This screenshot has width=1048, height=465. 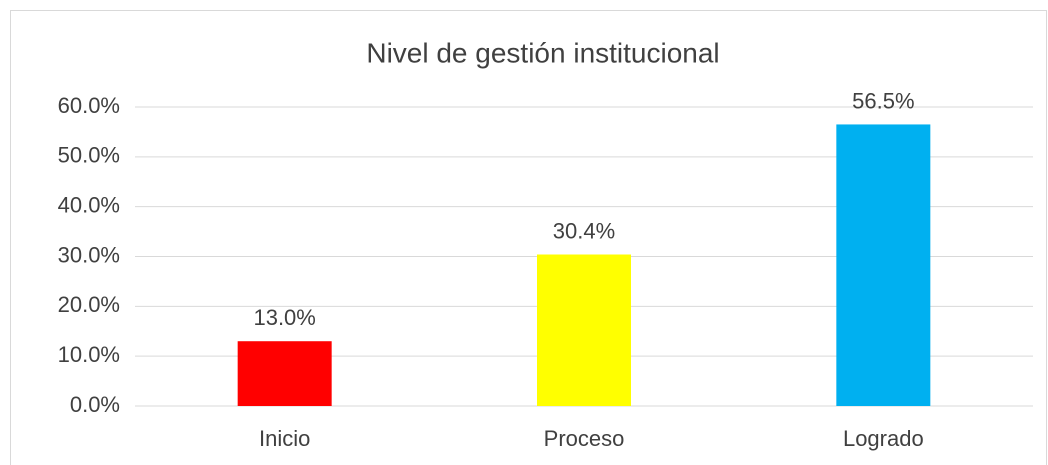 I want to click on chart-title: Nivel de gestión institucional, so click(x=542, y=52).